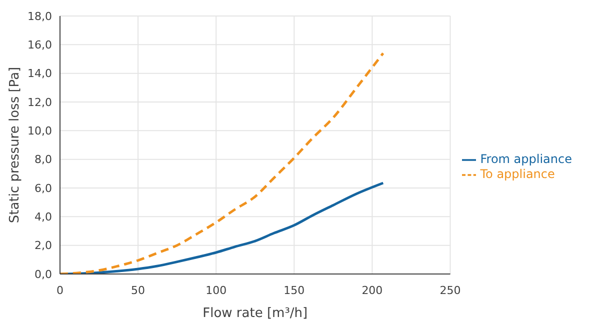 The width and height of the screenshot is (600, 334). Describe the element at coordinates (294, 290) in the screenshot. I see `x-tick-label: 150` at that location.